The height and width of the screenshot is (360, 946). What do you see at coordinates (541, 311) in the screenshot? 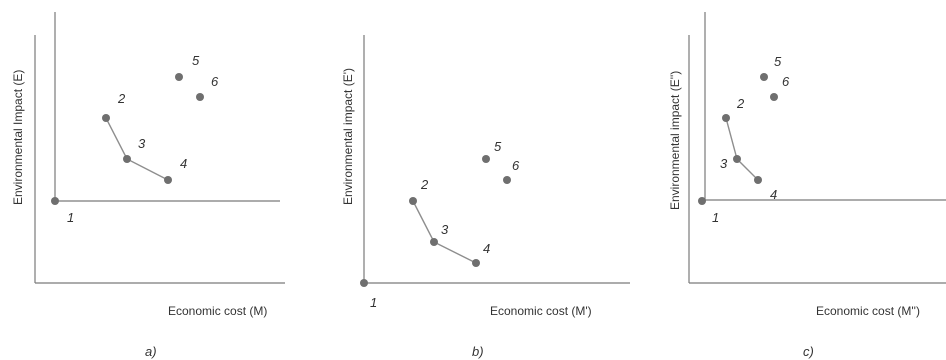
I see `x-axis-label: Economic cost (M')` at bounding box center [541, 311].